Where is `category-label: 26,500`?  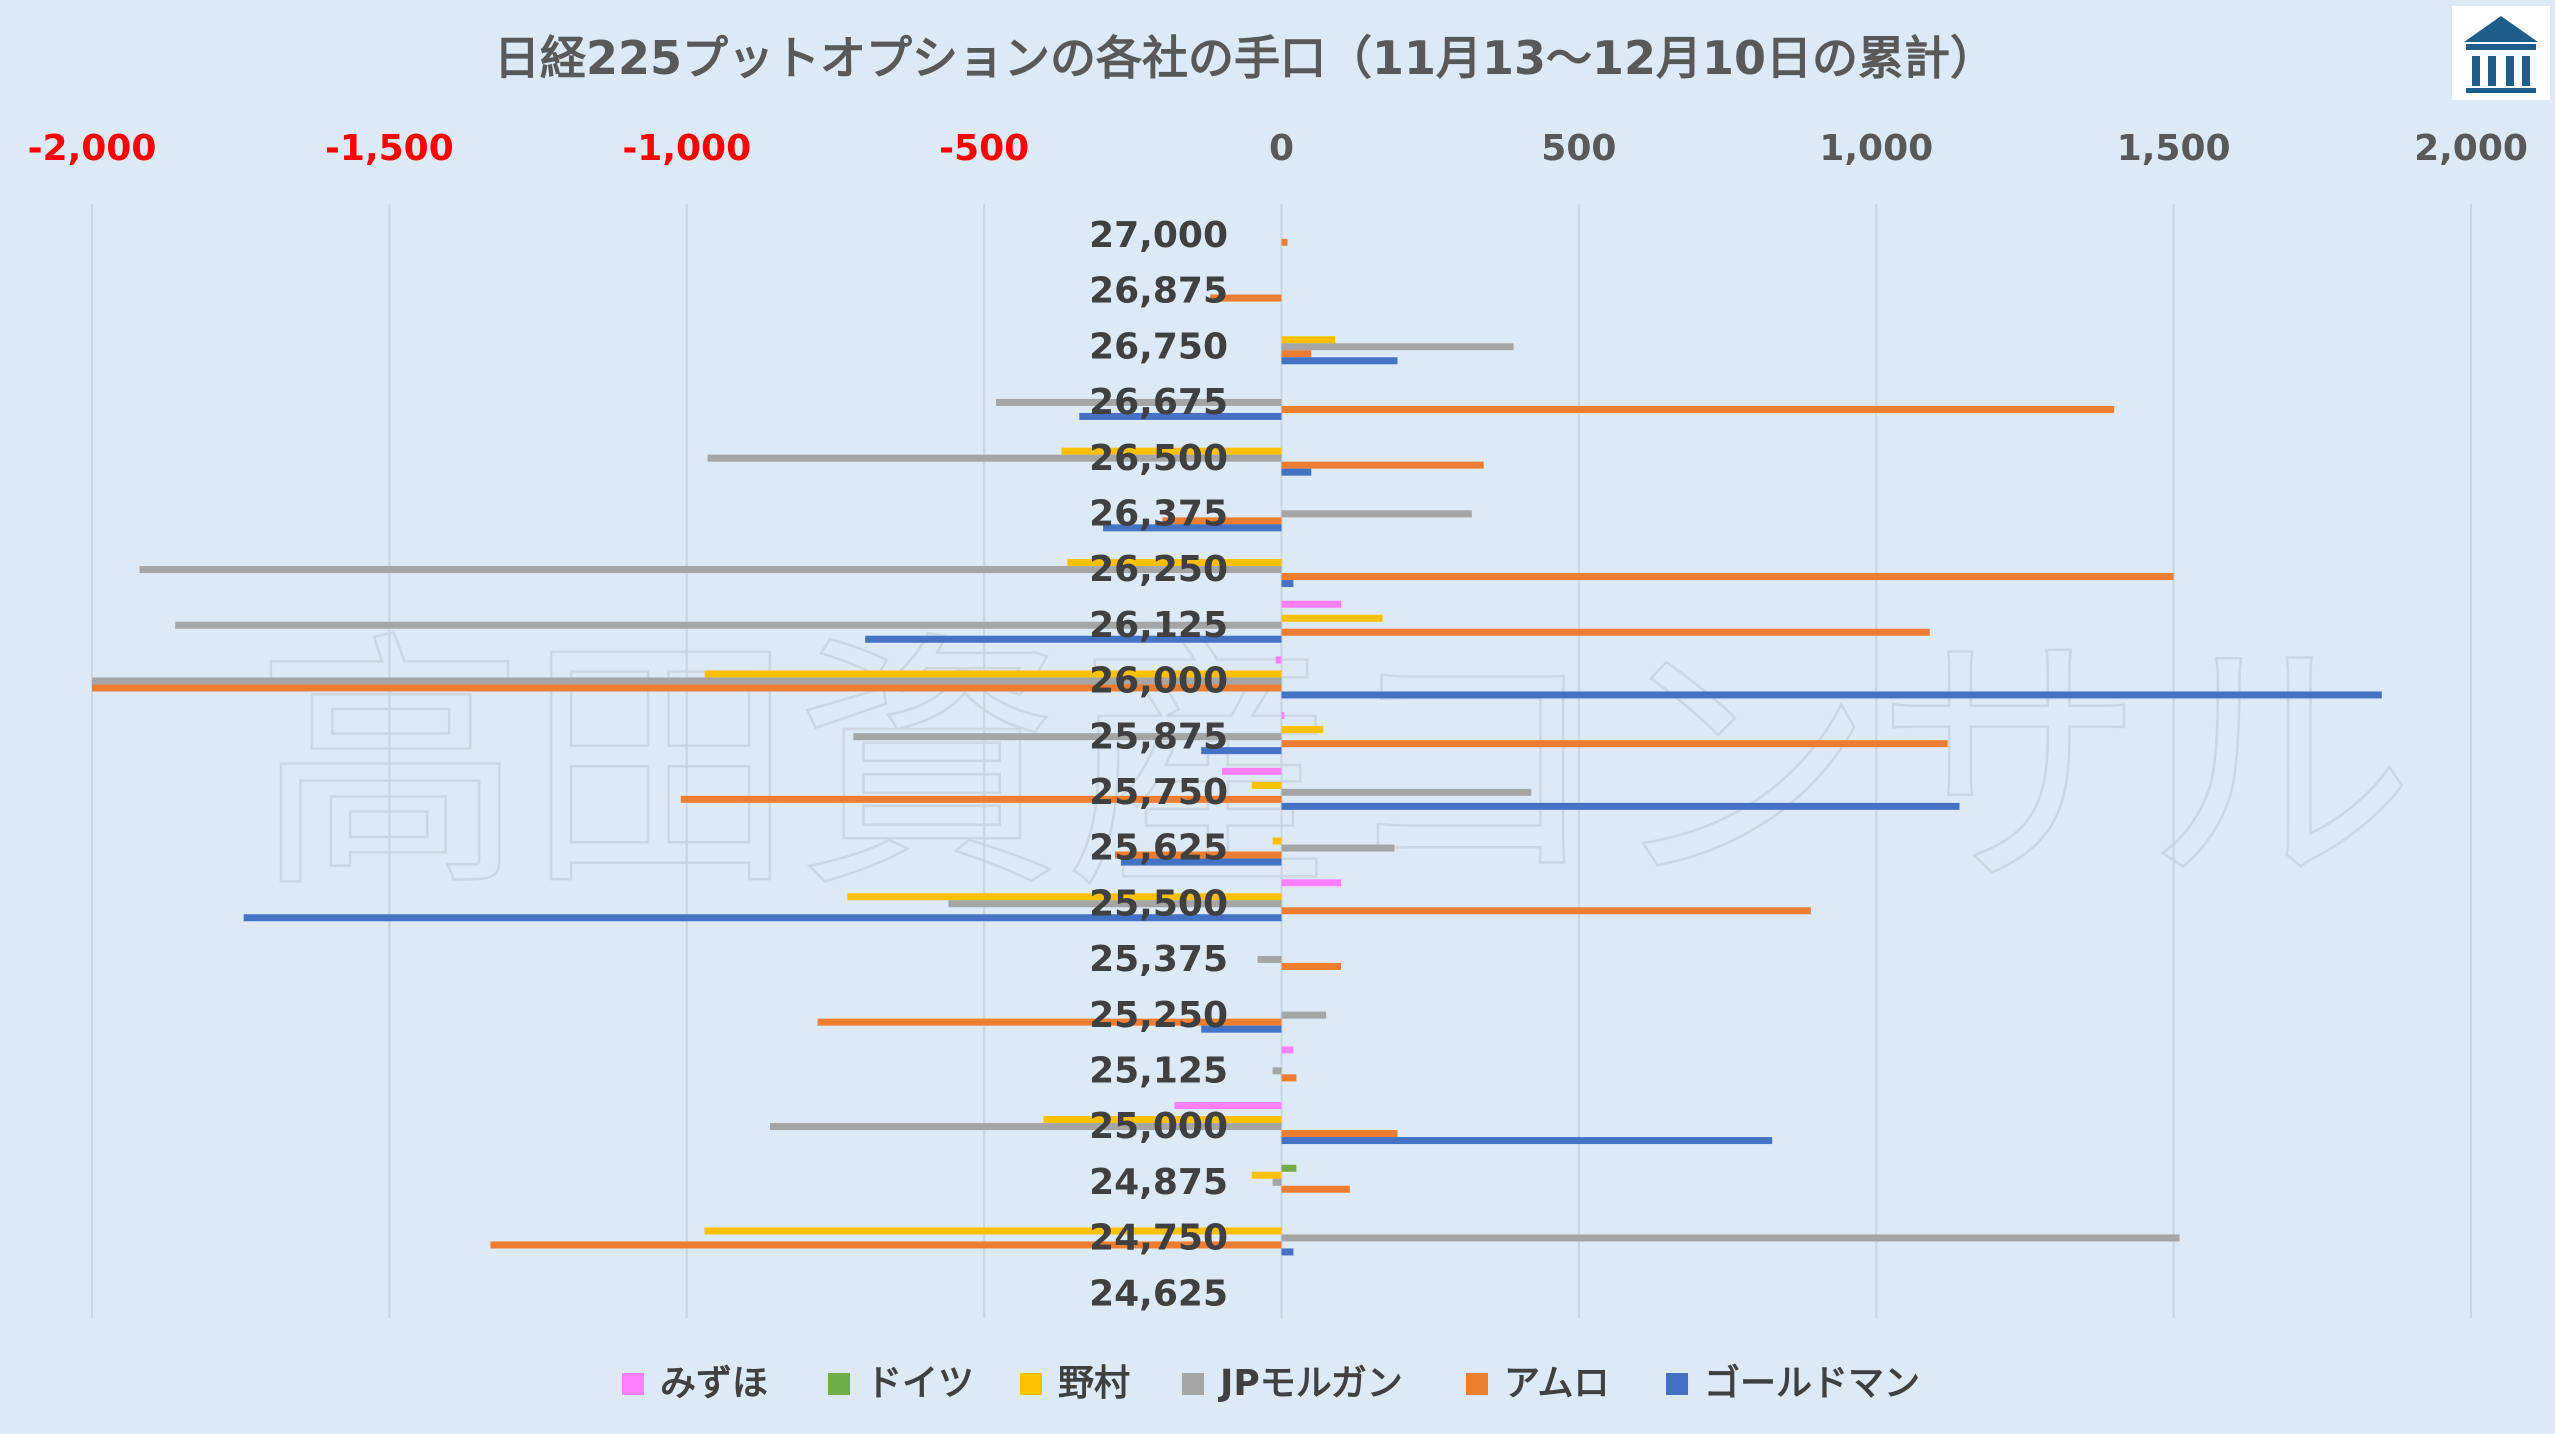
category-label: 26,500 is located at coordinates (1158, 458).